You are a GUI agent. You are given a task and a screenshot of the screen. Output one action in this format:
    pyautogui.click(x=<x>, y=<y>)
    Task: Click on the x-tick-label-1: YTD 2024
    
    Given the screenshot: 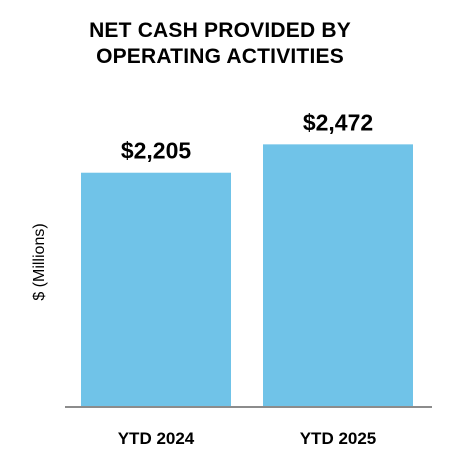 What is the action you would take?
    pyautogui.click(x=156, y=438)
    